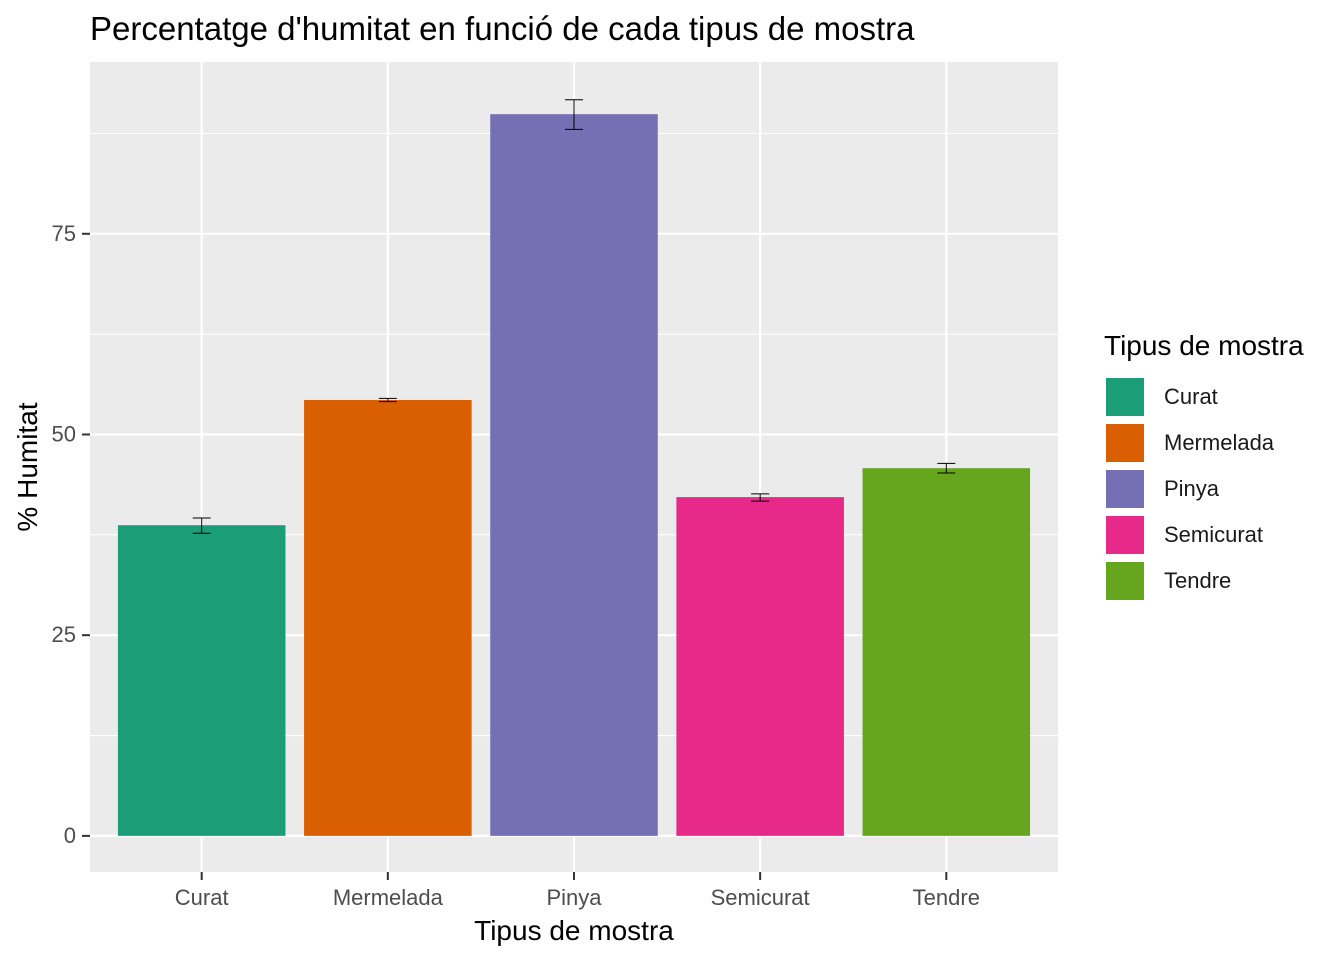  I want to click on legend-item: Mermelada, so click(1204, 443).